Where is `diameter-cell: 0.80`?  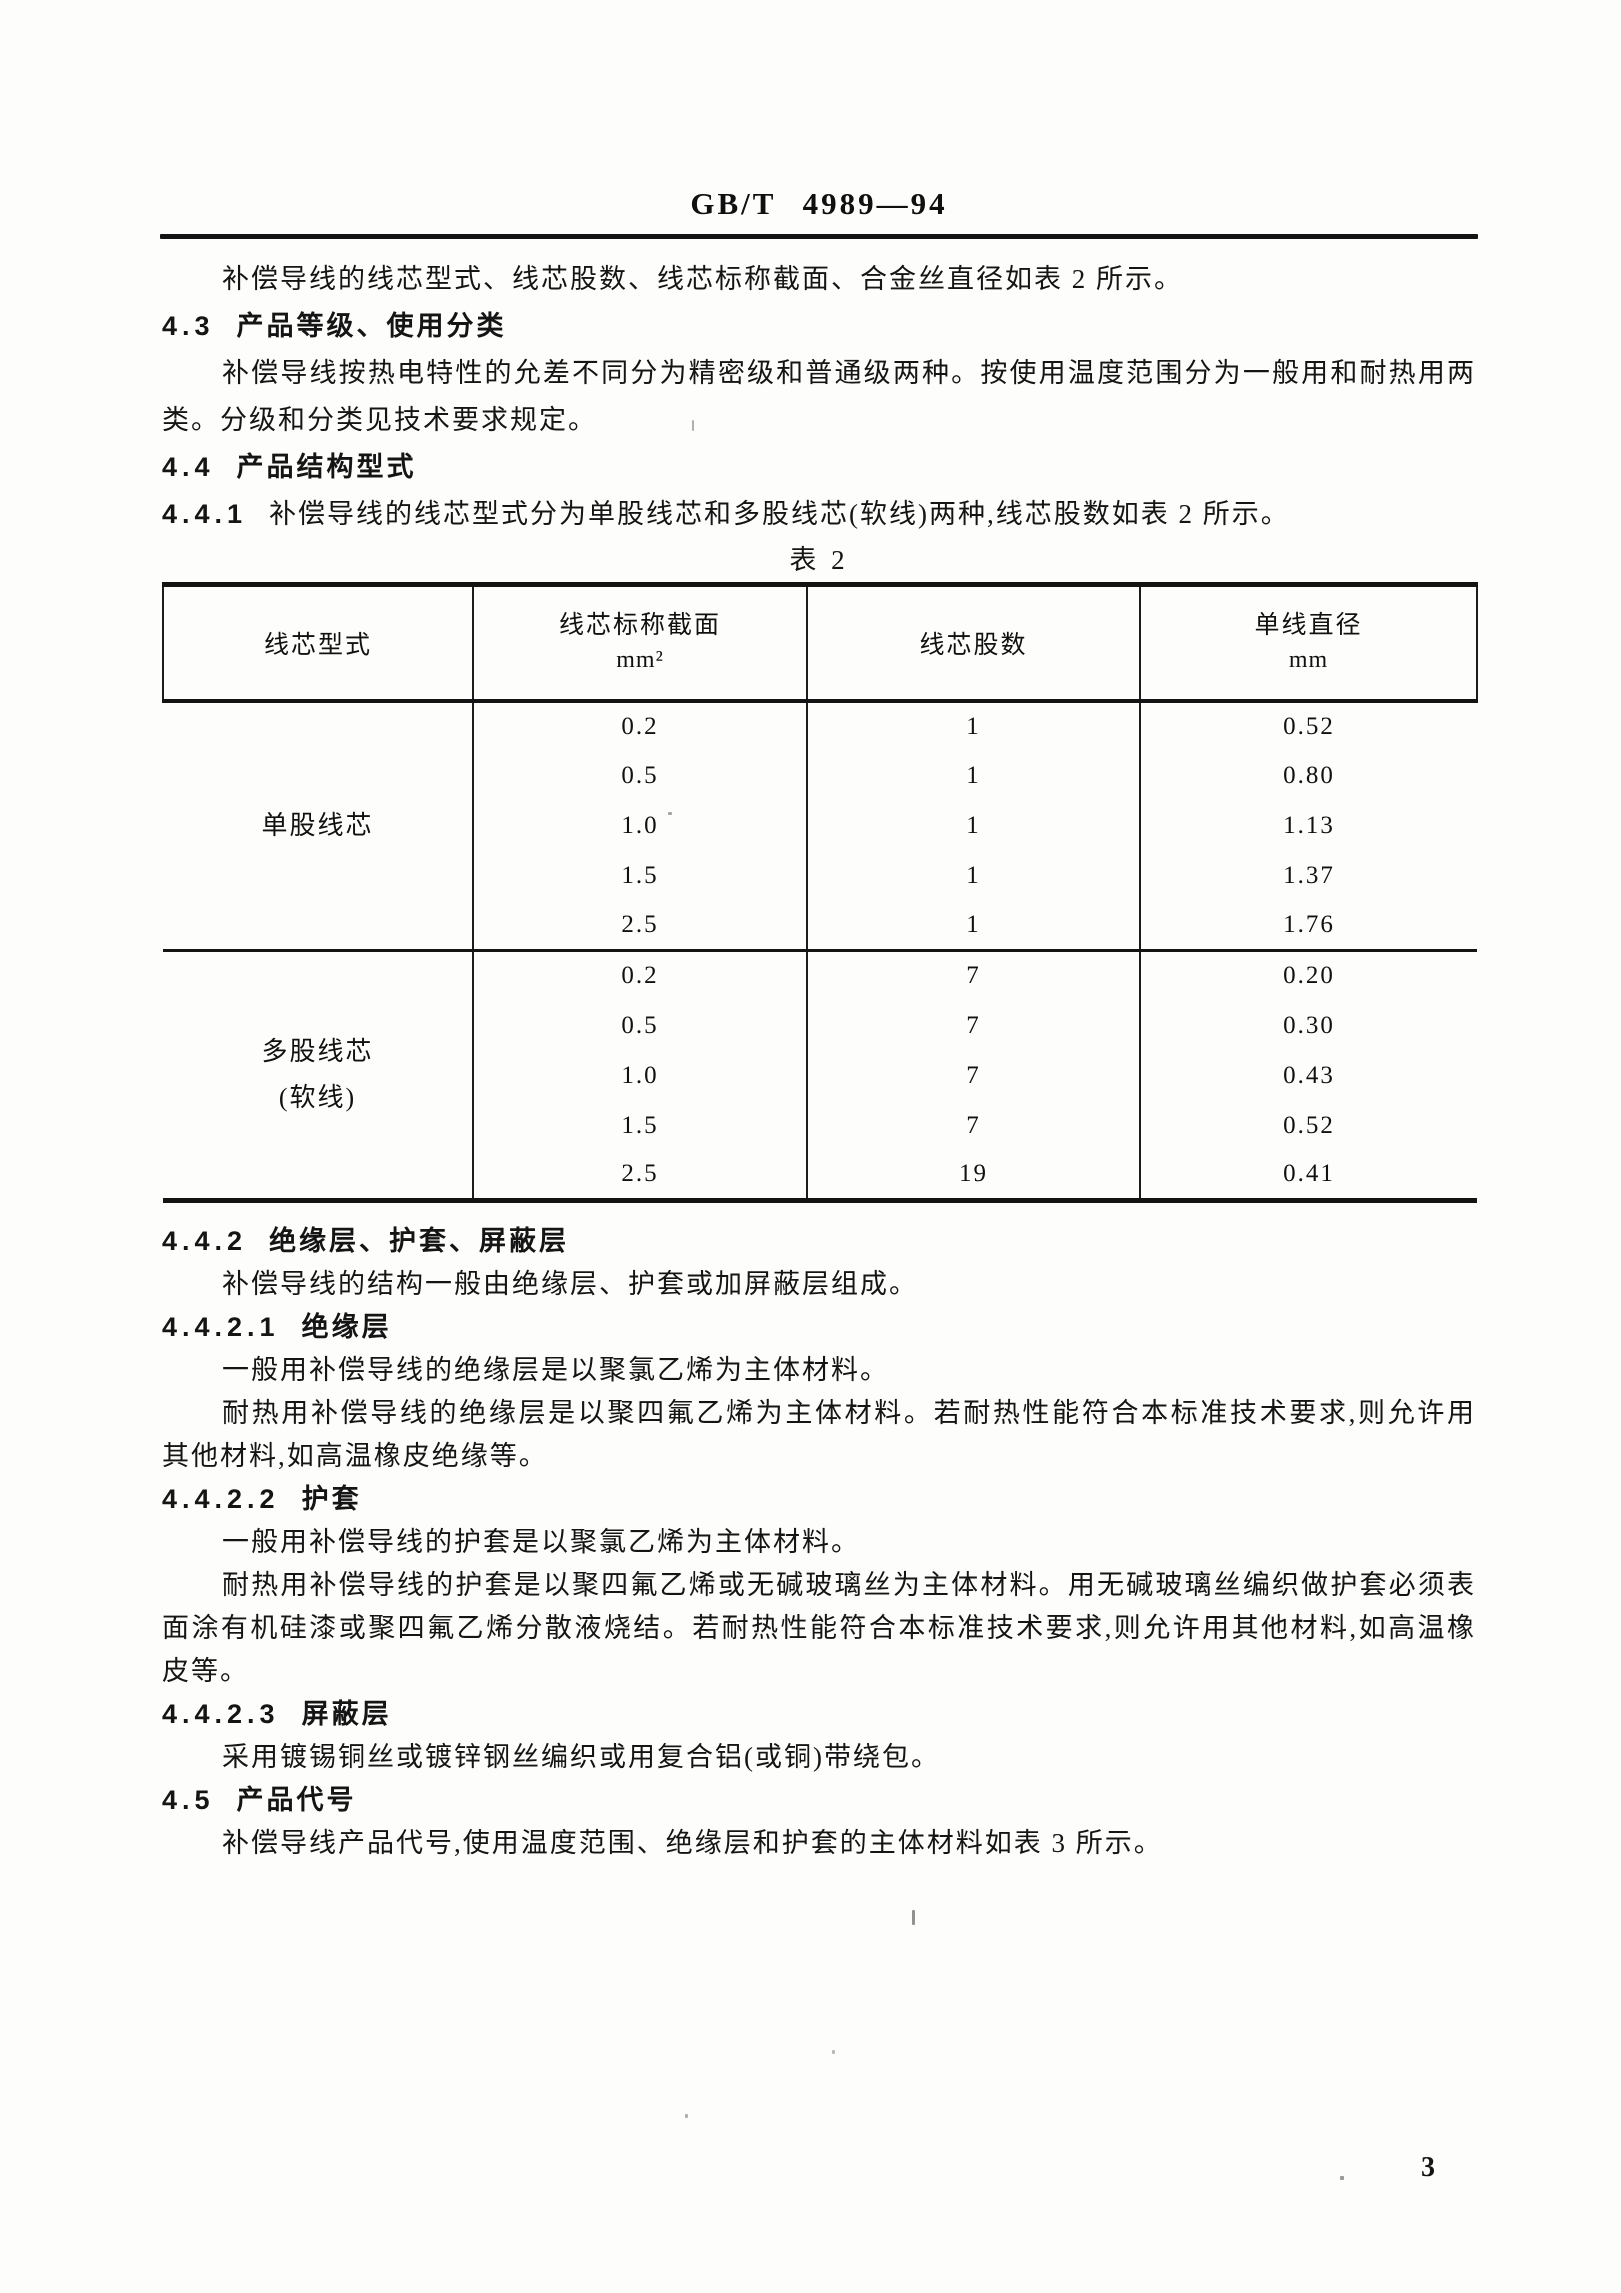 diameter-cell: 0.80 is located at coordinates (1308, 775).